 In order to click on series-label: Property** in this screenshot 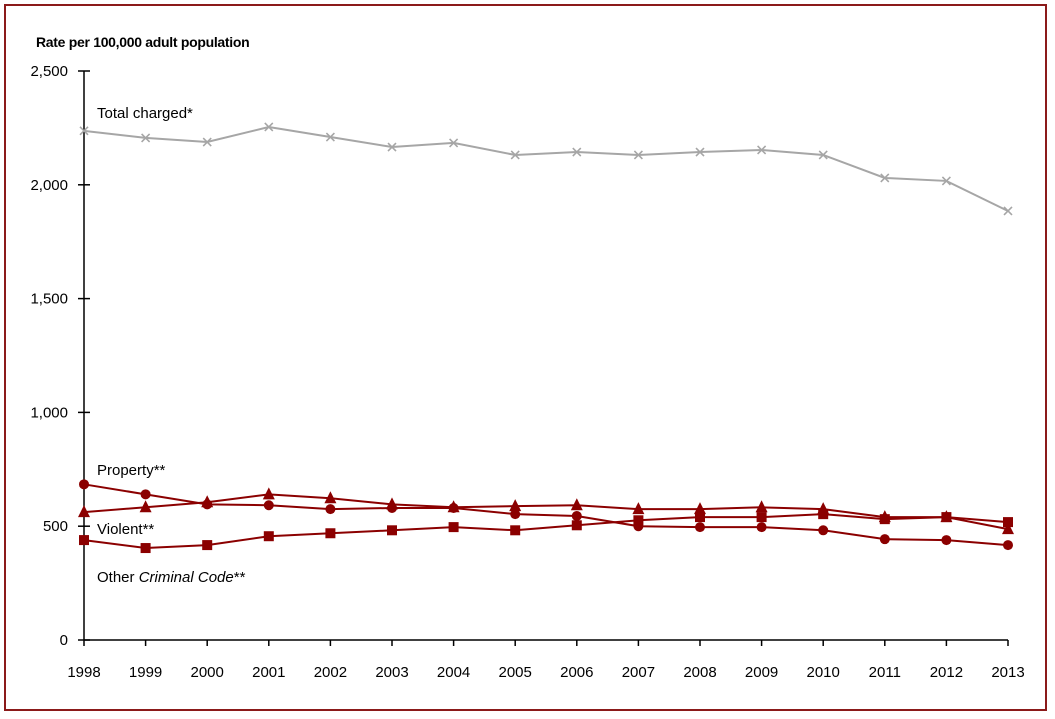, I will do `click(131, 470)`.